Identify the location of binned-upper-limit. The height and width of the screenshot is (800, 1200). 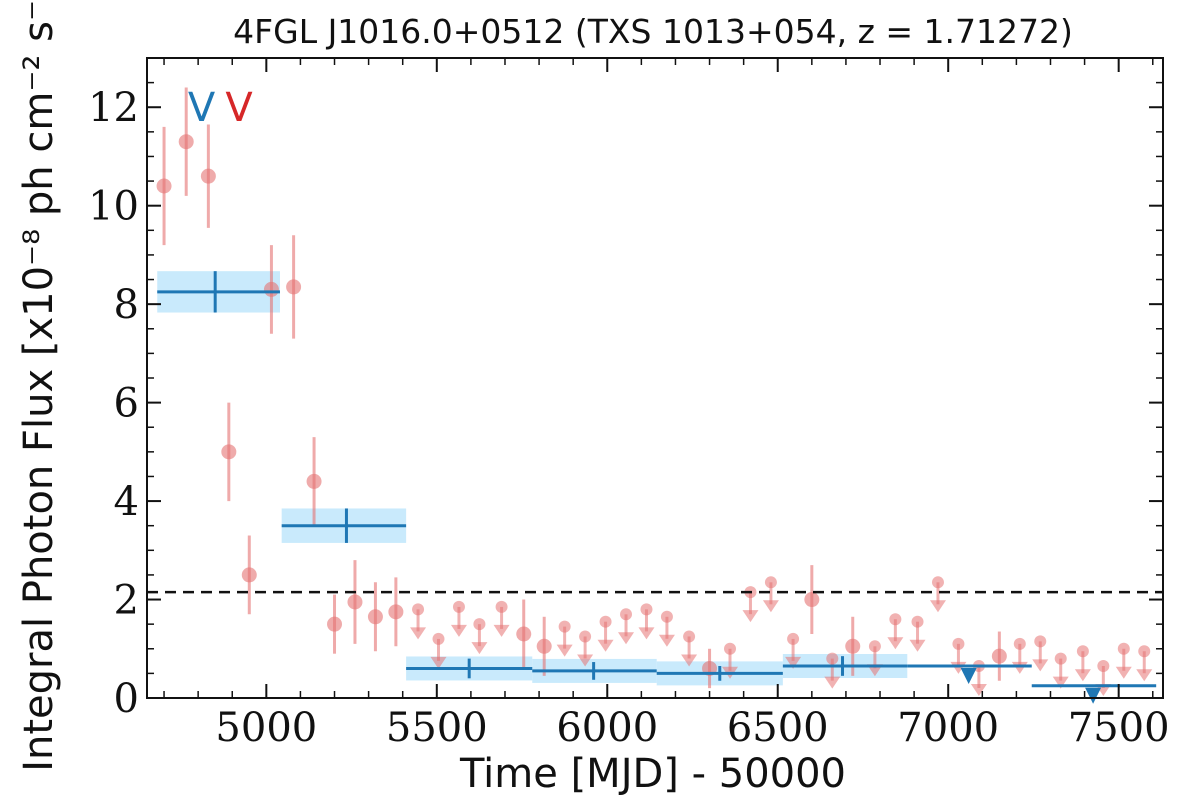
(1094, 694).